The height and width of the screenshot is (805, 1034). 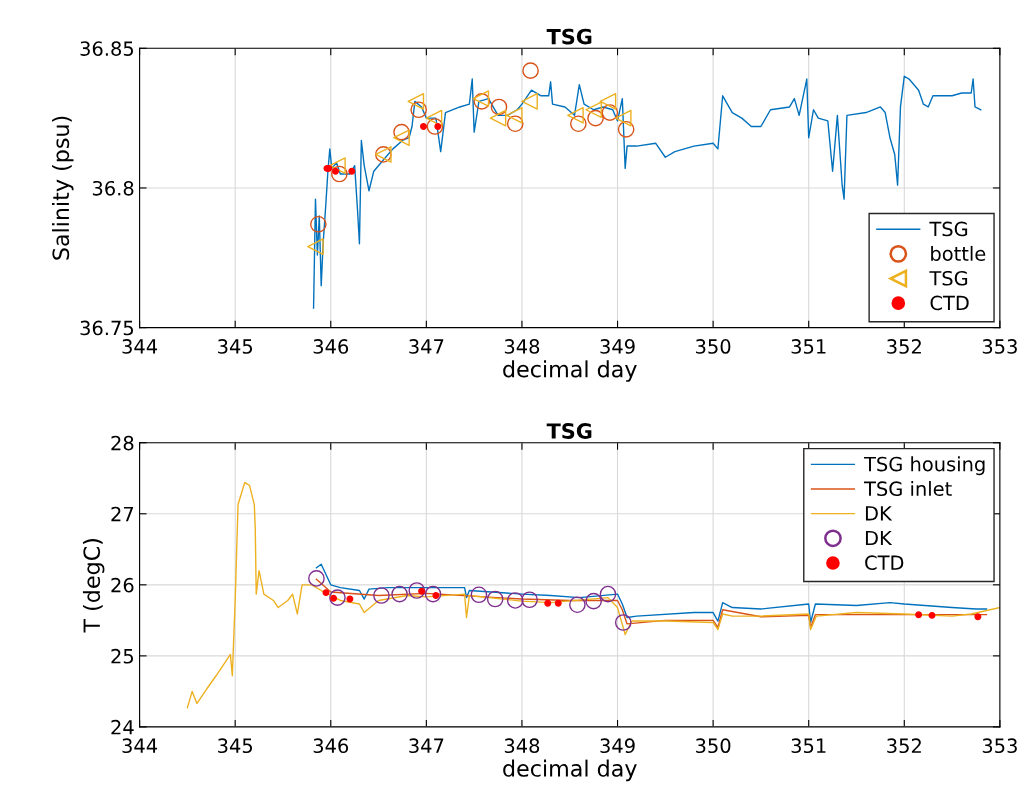 I want to click on legend-label: TSG housing, so click(x=924, y=466).